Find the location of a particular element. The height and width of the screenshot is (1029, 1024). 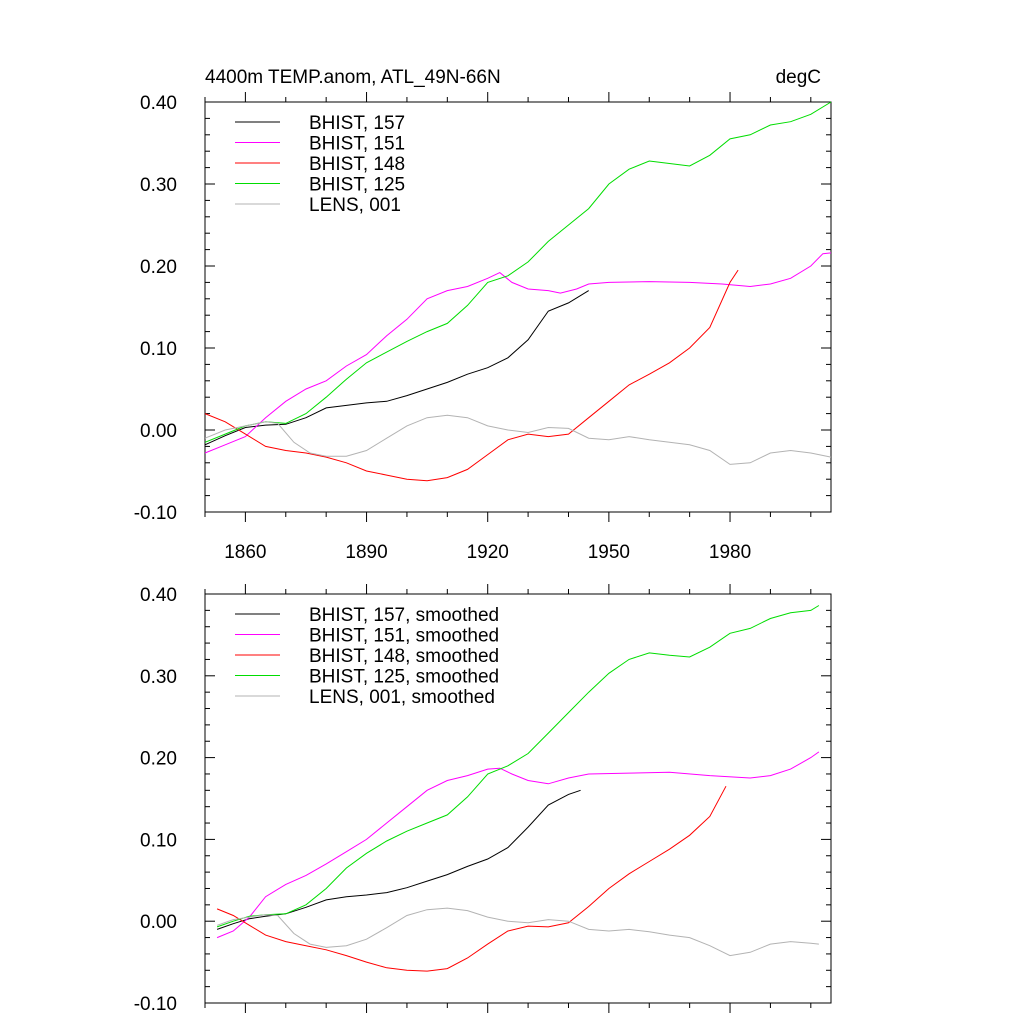

legend-label-2: BHIST, 151 is located at coordinates (357, 144).